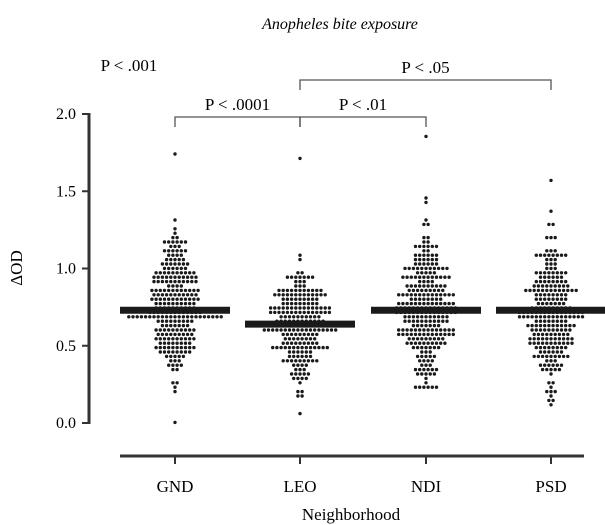 This screenshot has height=525, width=605. Describe the element at coordinates (129, 65) in the screenshot. I see `overall-p-value: P < .001` at that location.